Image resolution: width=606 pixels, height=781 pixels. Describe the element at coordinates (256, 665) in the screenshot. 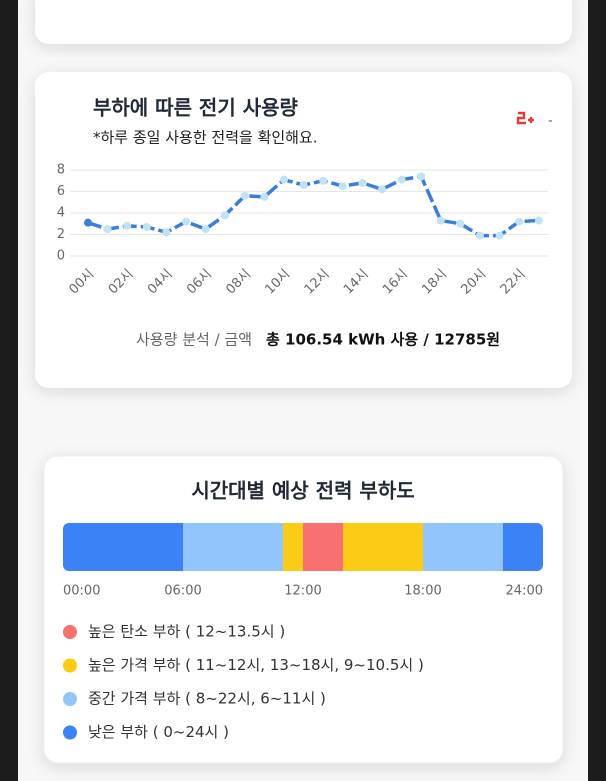

I see `legend-label: 높은 가격 부하 ( 11~12시, 13~18시, 9~10.5시 )` at that location.